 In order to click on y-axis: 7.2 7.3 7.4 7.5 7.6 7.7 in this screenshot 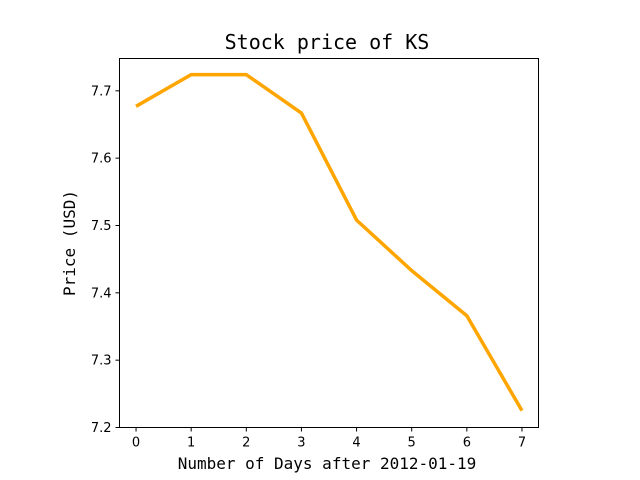, I will do `click(105, 260)`.